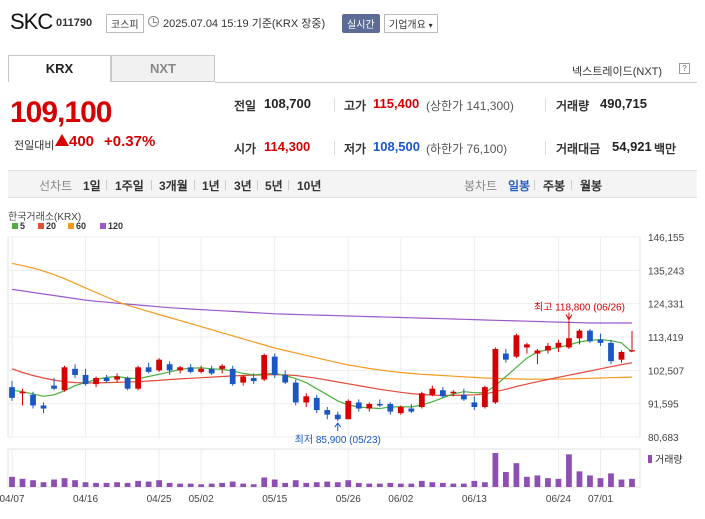  I want to click on x-tick-label: 05/02, so click(201, 499).